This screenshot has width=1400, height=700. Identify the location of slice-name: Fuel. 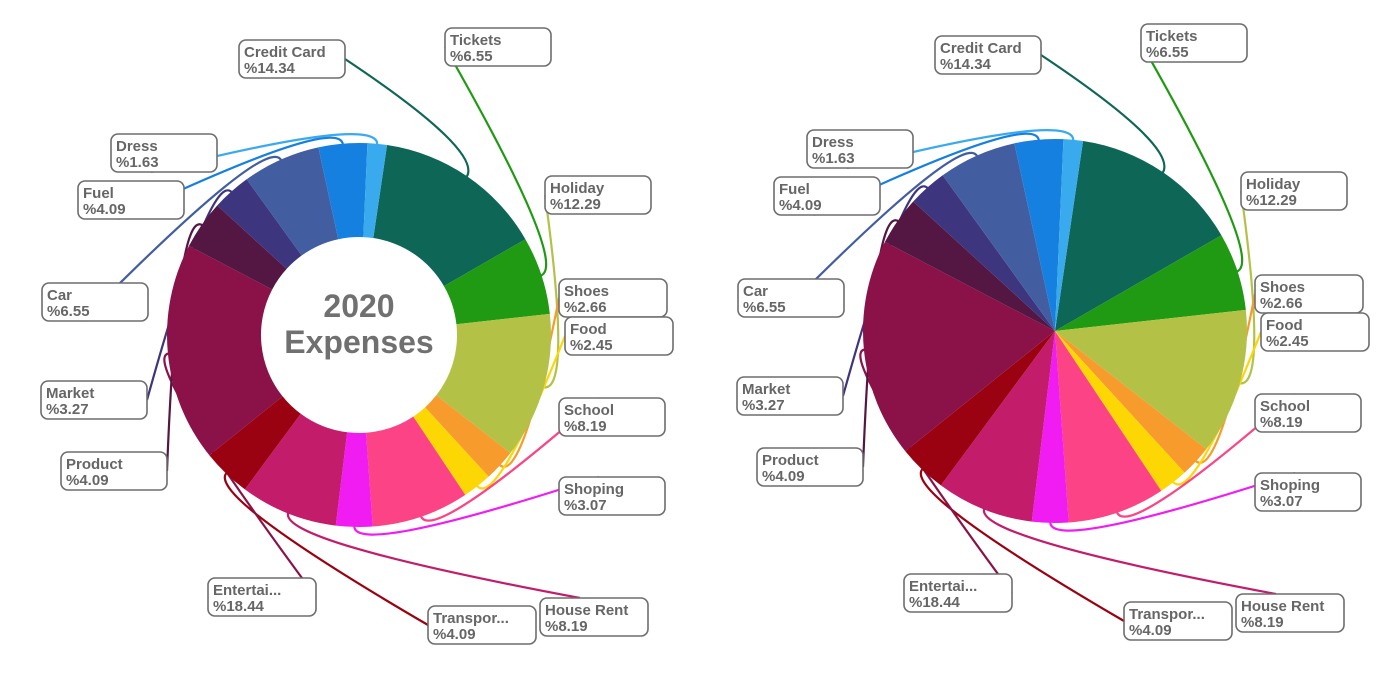
(794, 189).